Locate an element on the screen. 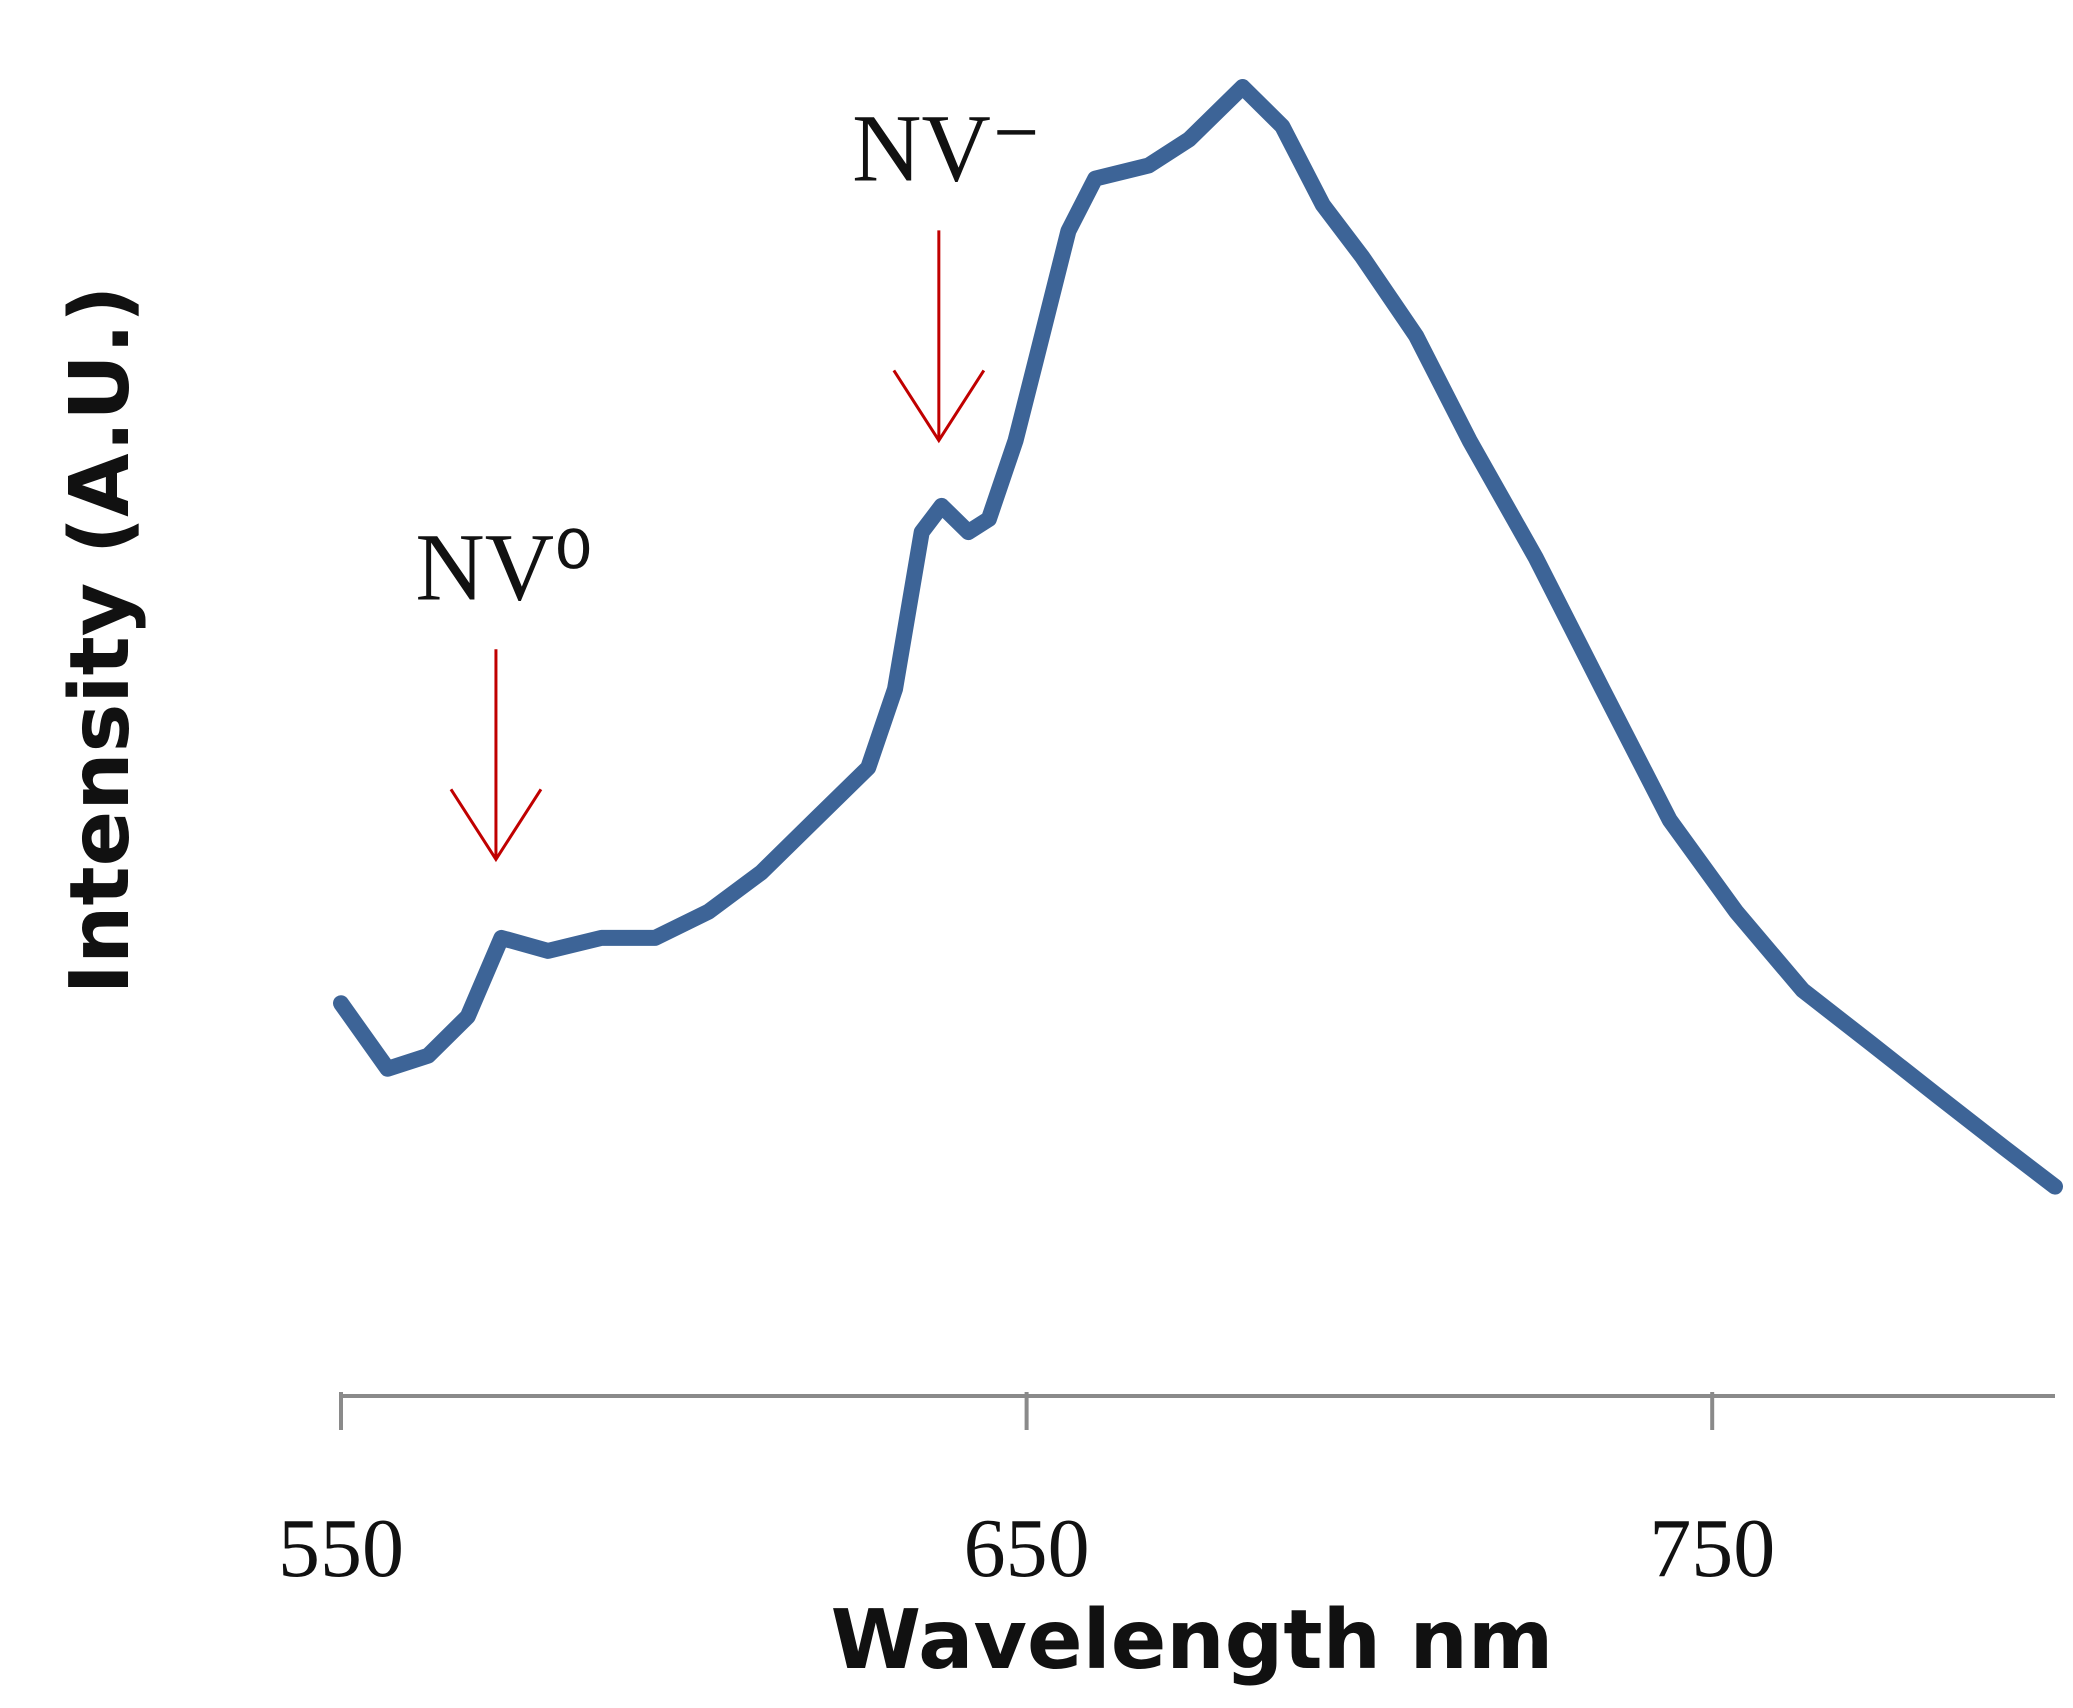 Image resolution: width=2073 pixels, height=1708 pixels. y-axis-label: Intensity (A.U.) is located at coordinates (100, 639).